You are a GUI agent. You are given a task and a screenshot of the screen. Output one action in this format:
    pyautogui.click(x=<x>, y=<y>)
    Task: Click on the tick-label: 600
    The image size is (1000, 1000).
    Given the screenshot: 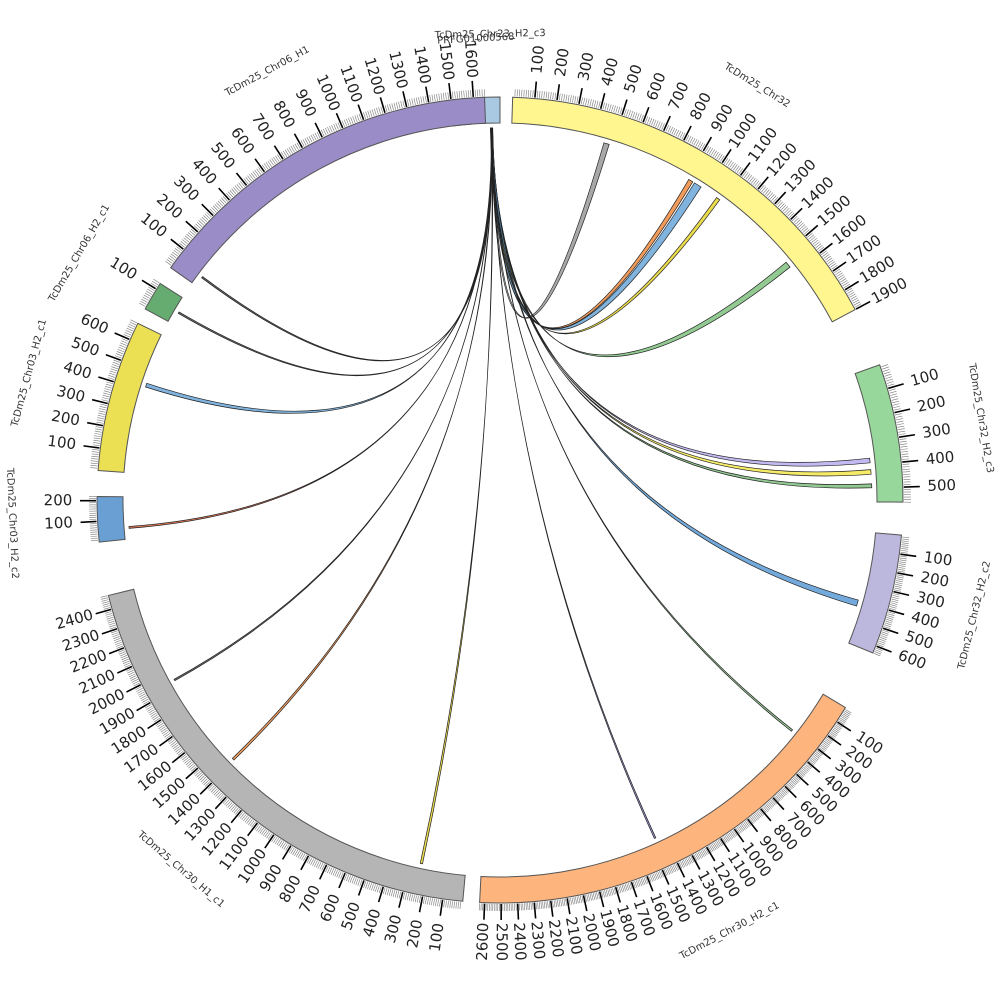 What is the action you would take?
    pyautogui.click(x=656, y=86)
    